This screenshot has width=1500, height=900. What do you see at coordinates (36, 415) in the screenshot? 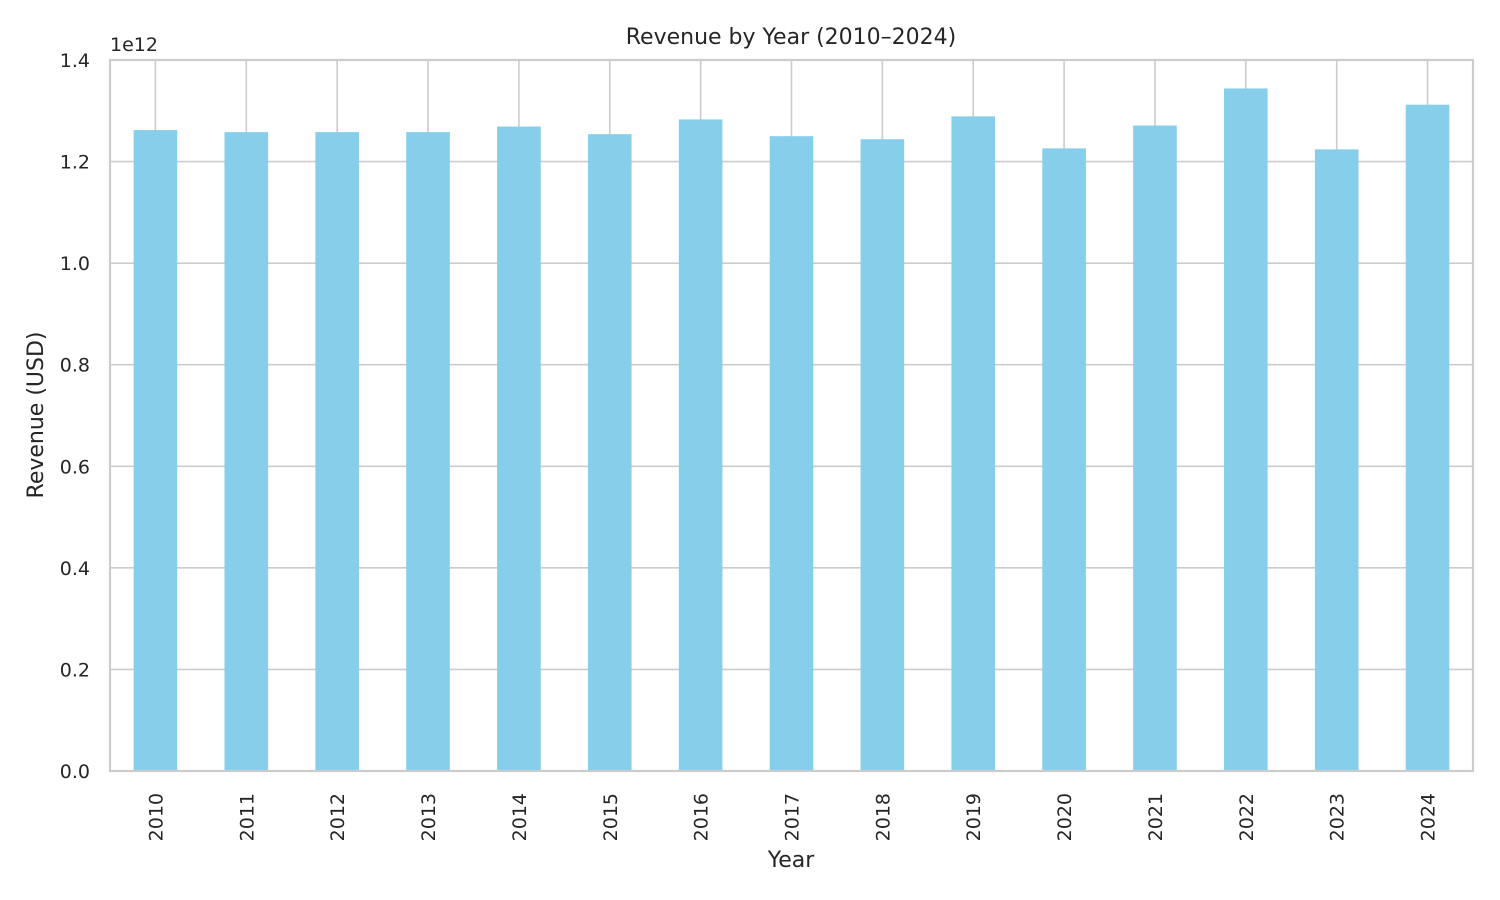
I see `y-axis-label: Revenue (USD)` at bounding box center [36, 415].